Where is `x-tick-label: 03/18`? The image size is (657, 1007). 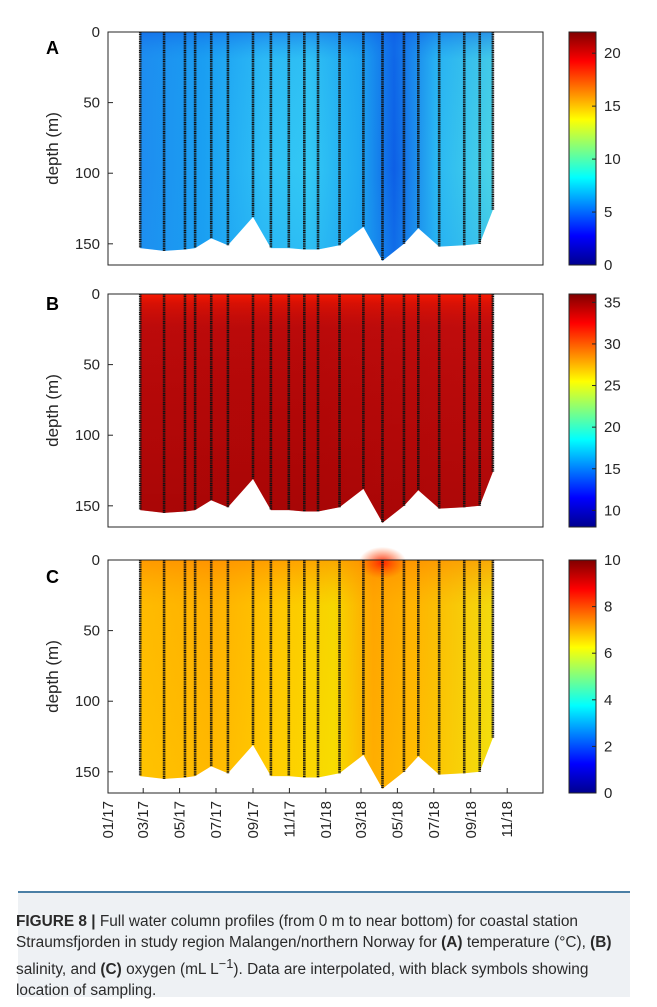 x-tick-label: 03/18 is located at coordinates (361, 820).